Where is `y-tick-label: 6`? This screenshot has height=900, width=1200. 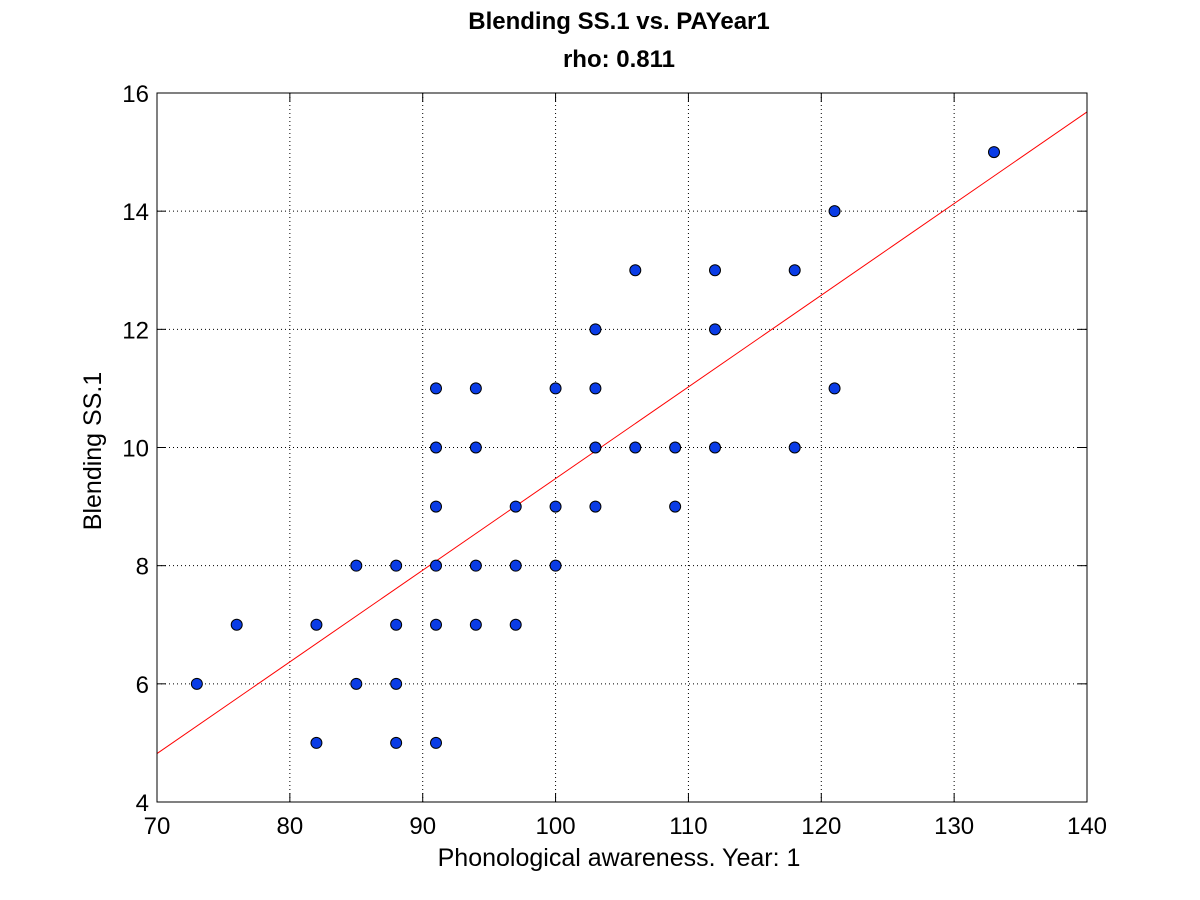 y-tick-label: 6 is located at coordinates (142, 685).